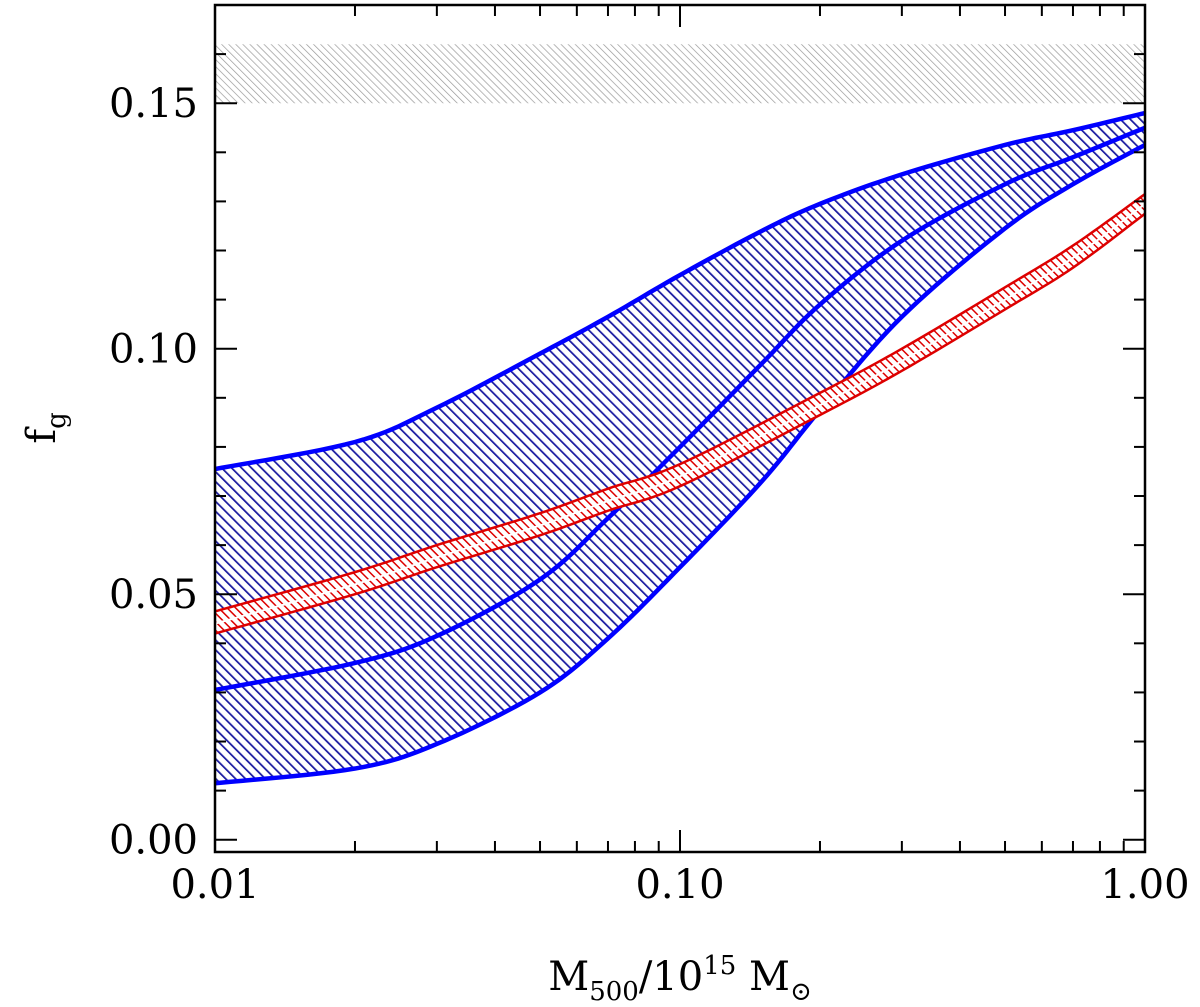 The image size is (1200, 1007). What do you see at coordinates (1144, 885) in the screenshot?
I see `x-tick-label: 1.00` at bounding box center [1144, 885].